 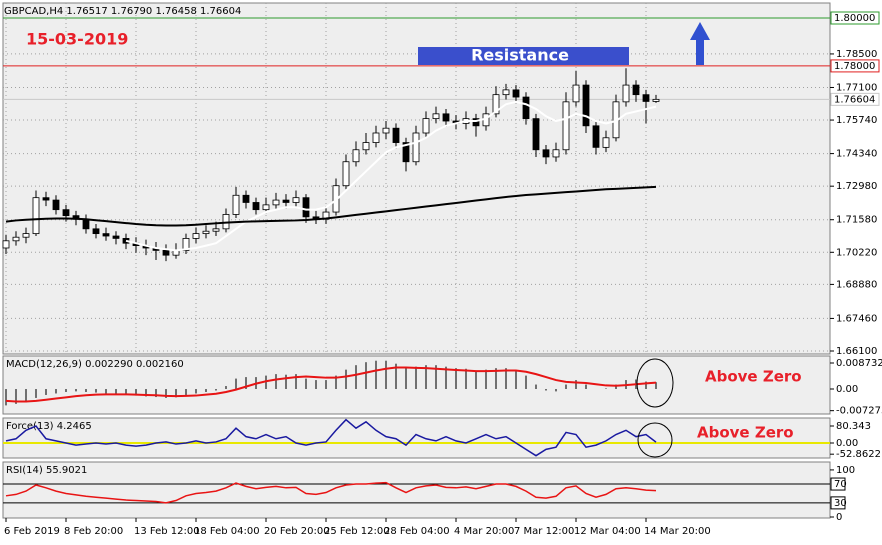 I want to click on x-tick-label: 7 Mar 12:00, so click(x=544, y=531).